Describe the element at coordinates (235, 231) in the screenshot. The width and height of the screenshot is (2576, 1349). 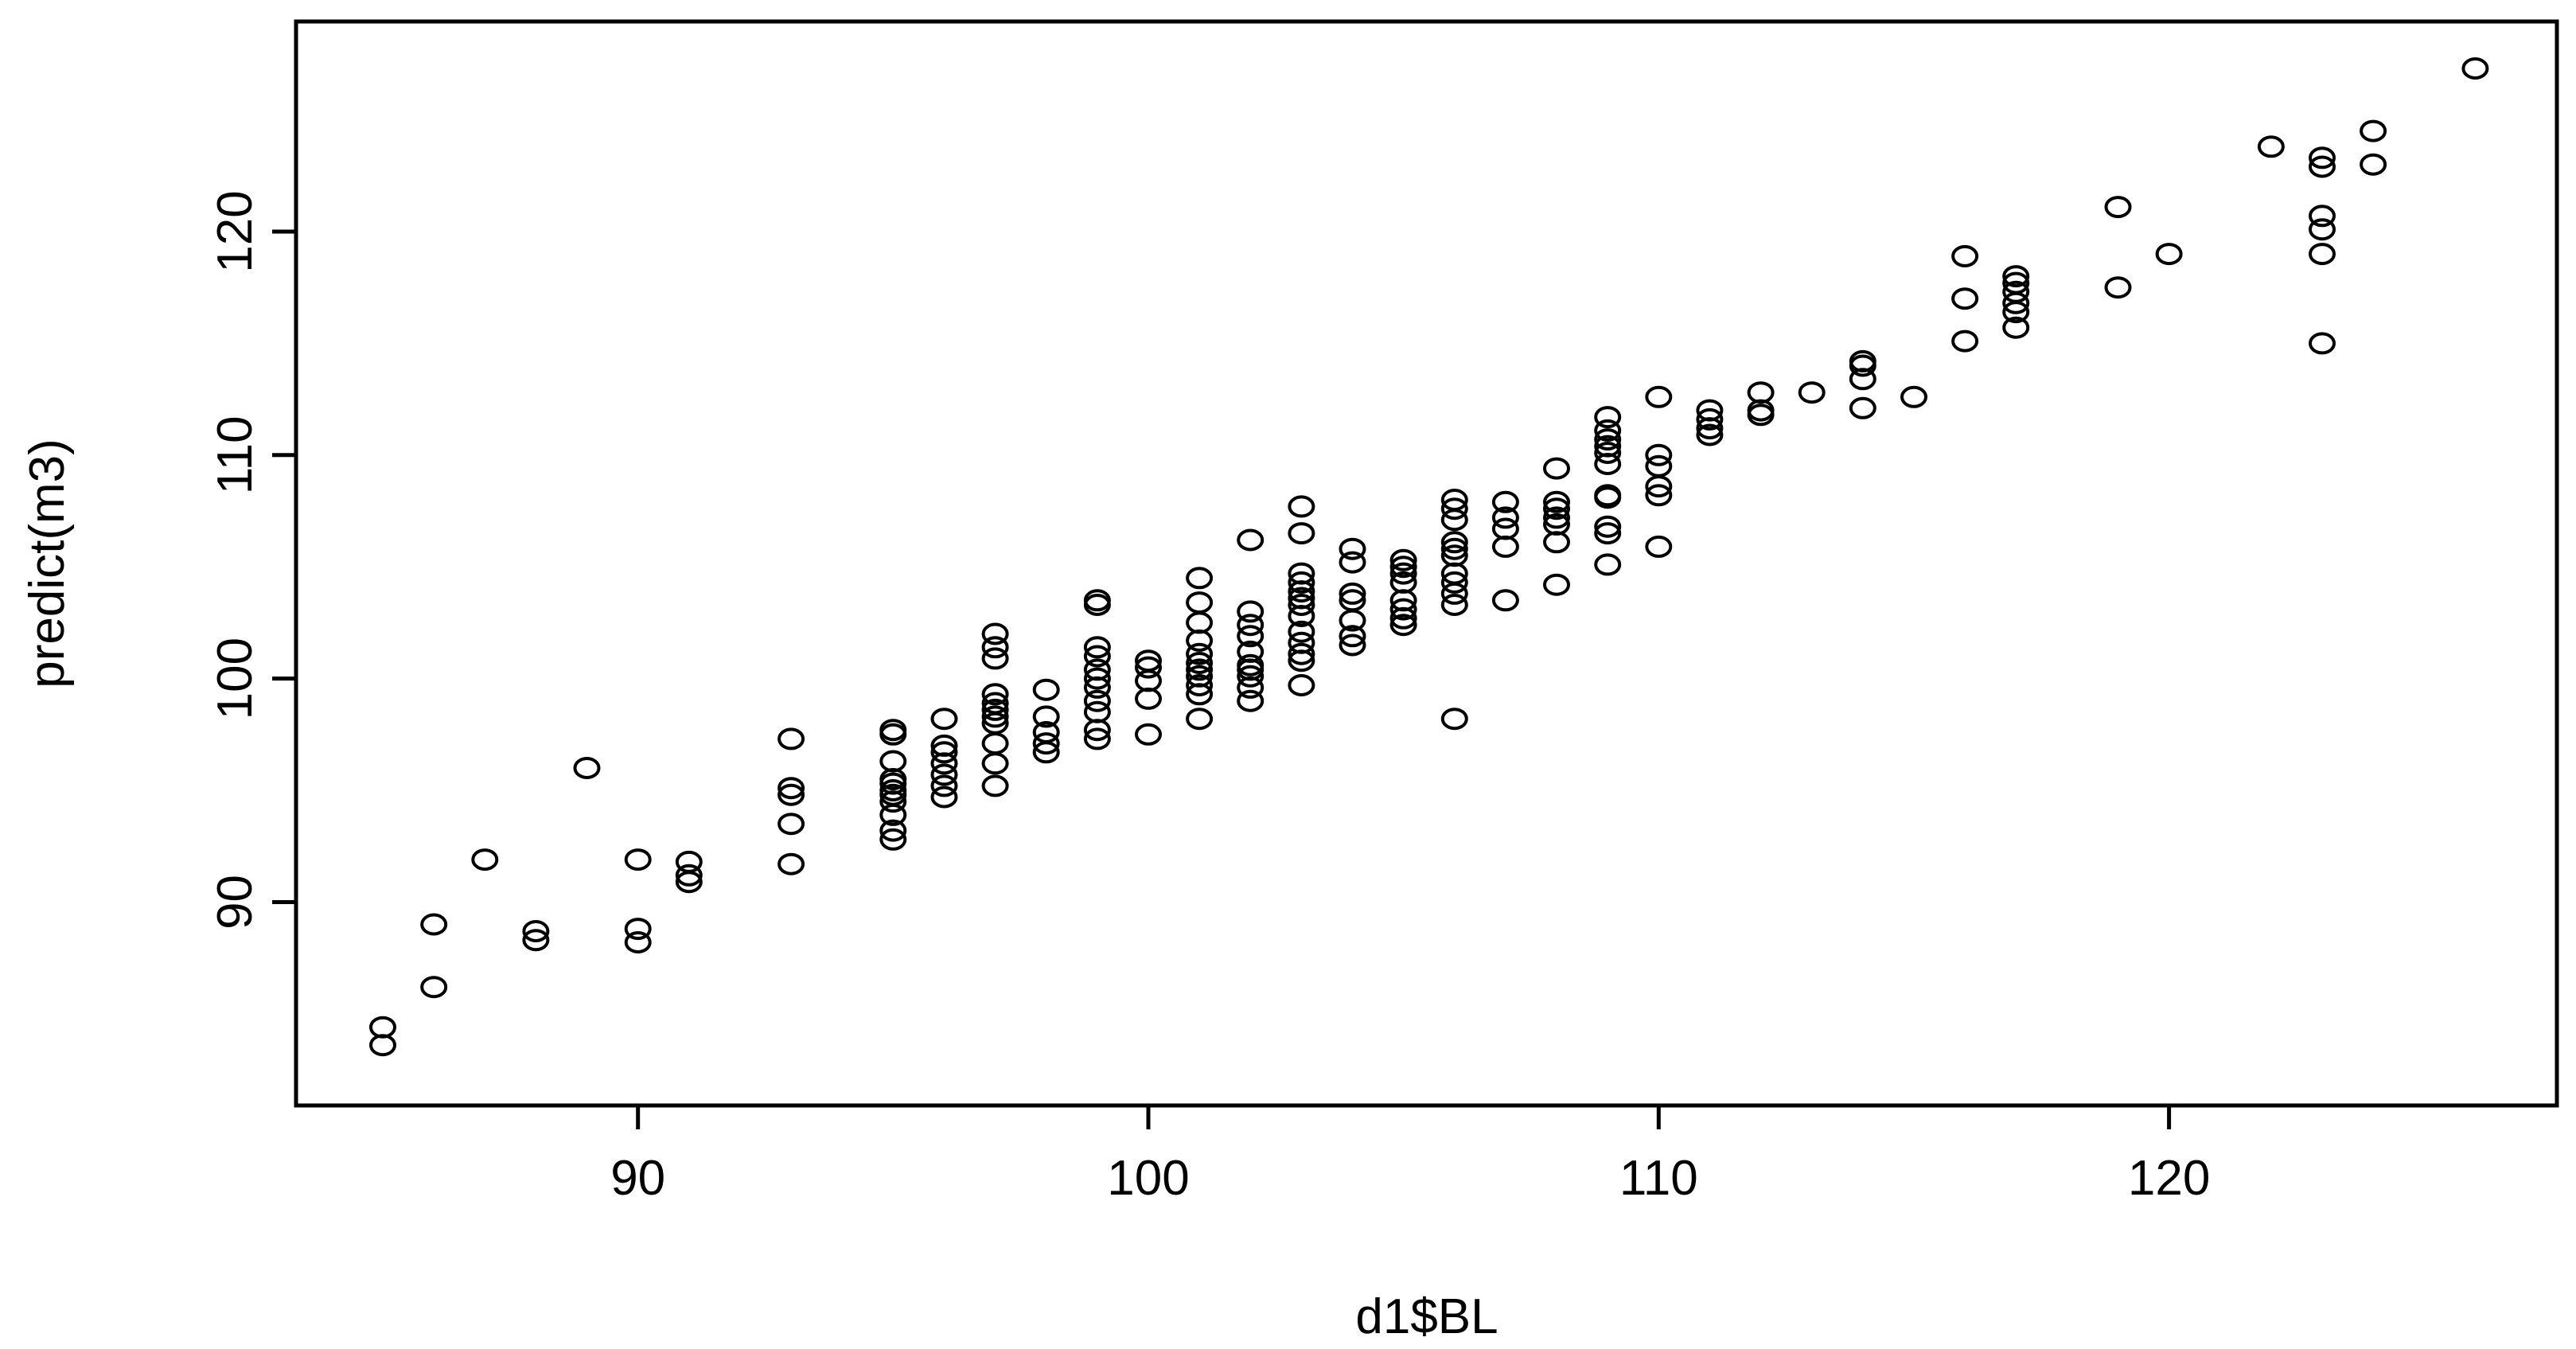
I see `y-tick-label: 120` at that location.